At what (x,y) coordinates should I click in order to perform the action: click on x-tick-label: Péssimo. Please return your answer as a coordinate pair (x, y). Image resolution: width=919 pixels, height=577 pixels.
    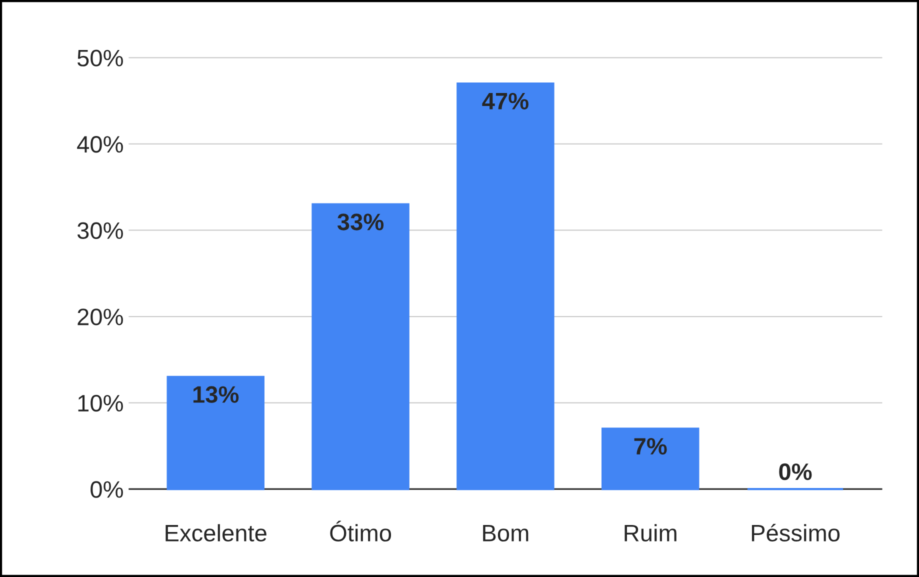
    Looking at the image, I should click on (796, 533).